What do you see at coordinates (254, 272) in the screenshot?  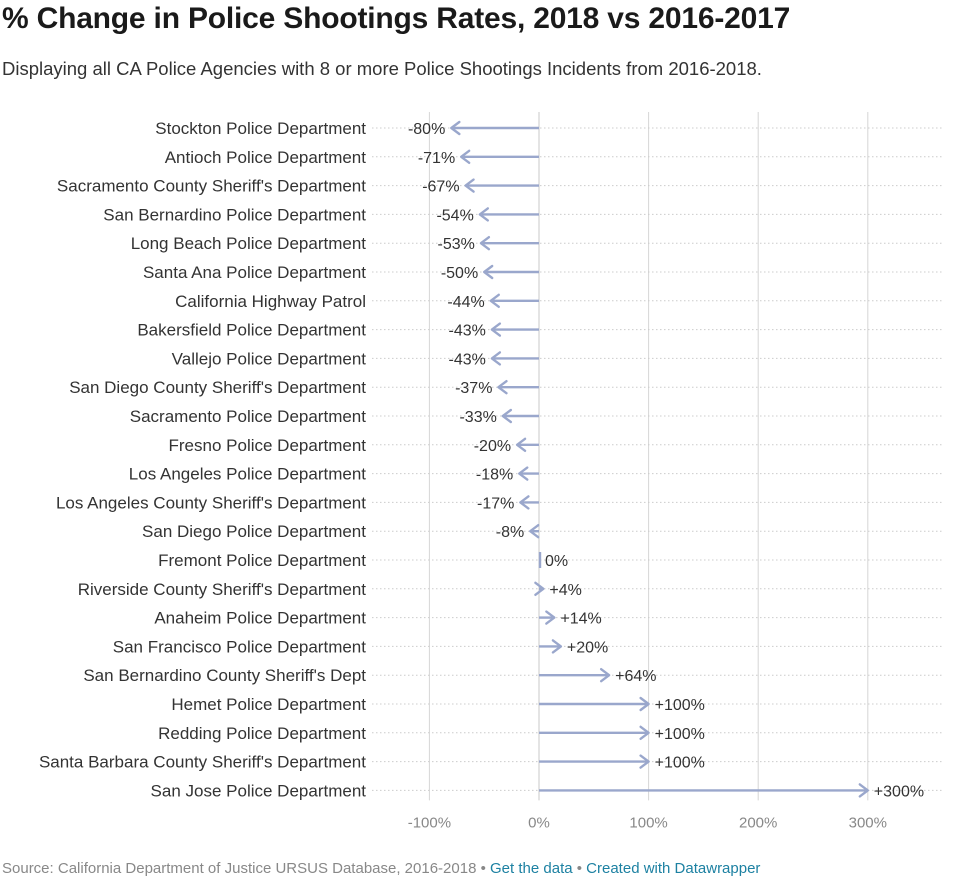 I see `category-label: Santa Ana Police Department` at bounding box center [254, 272].